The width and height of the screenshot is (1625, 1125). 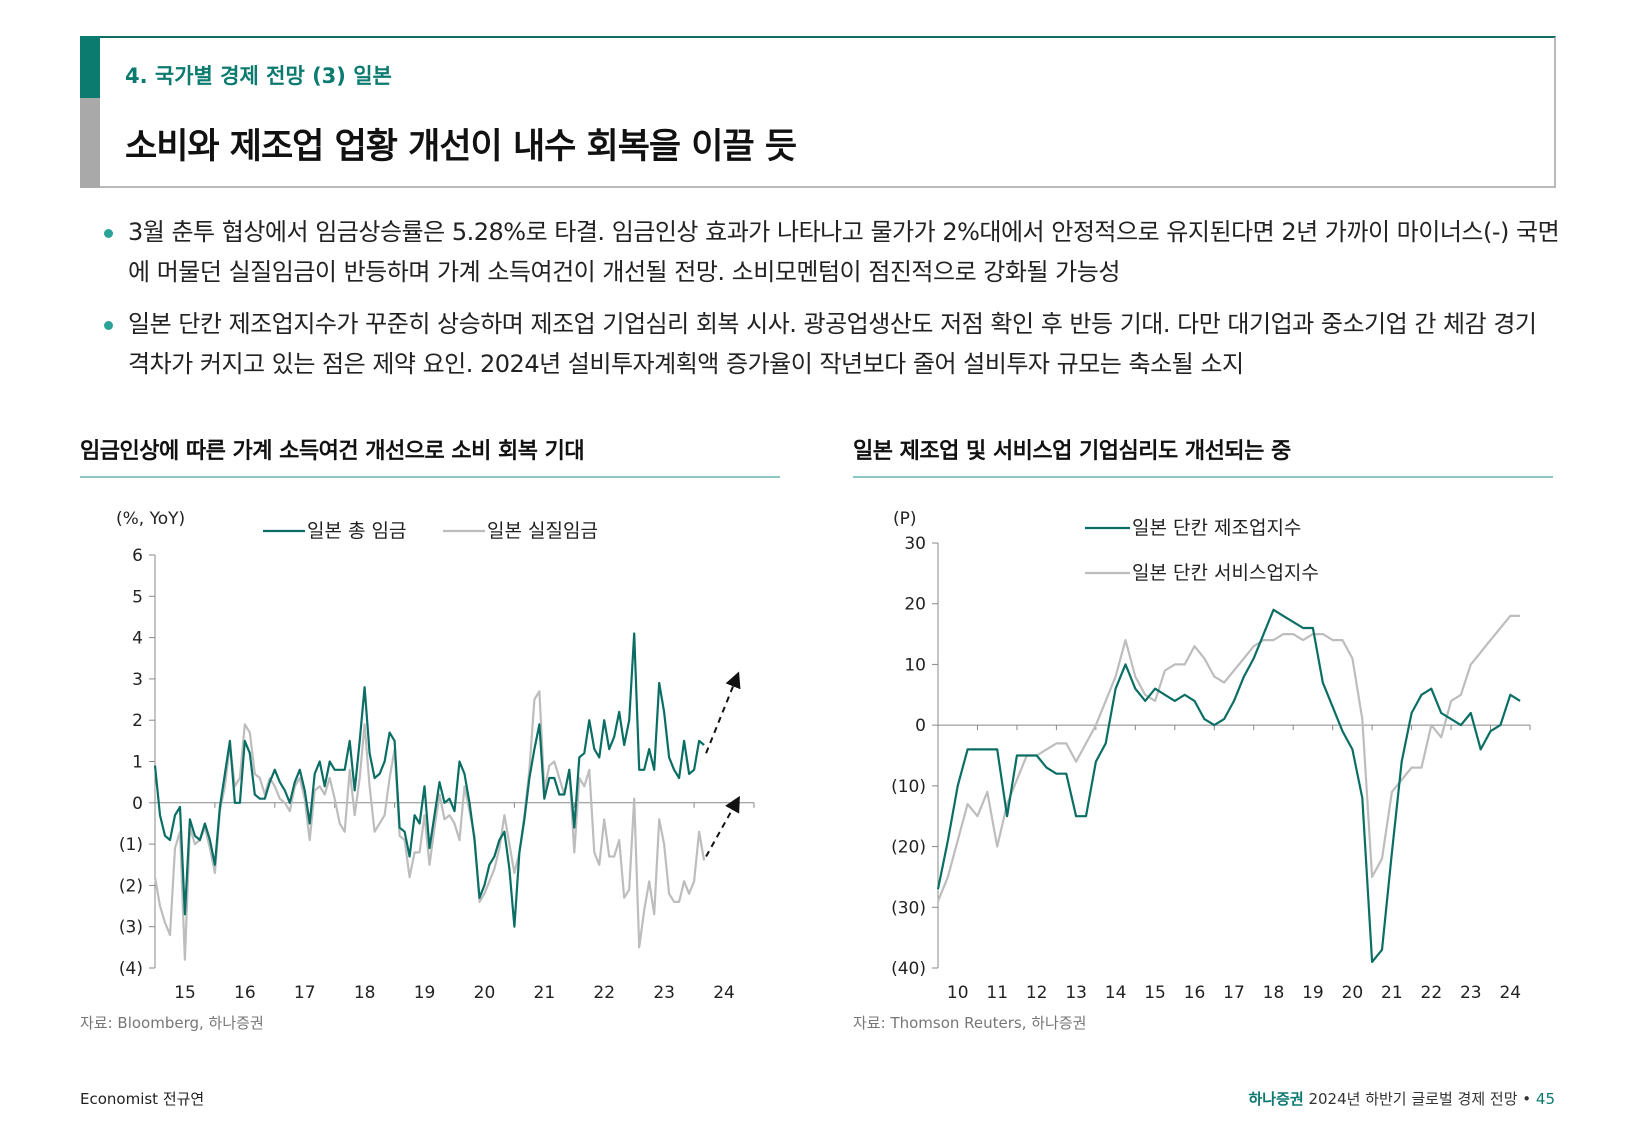 I want to click on legend-label: 일본 단칸 서비스업지수, so click(x=1225, y=573).